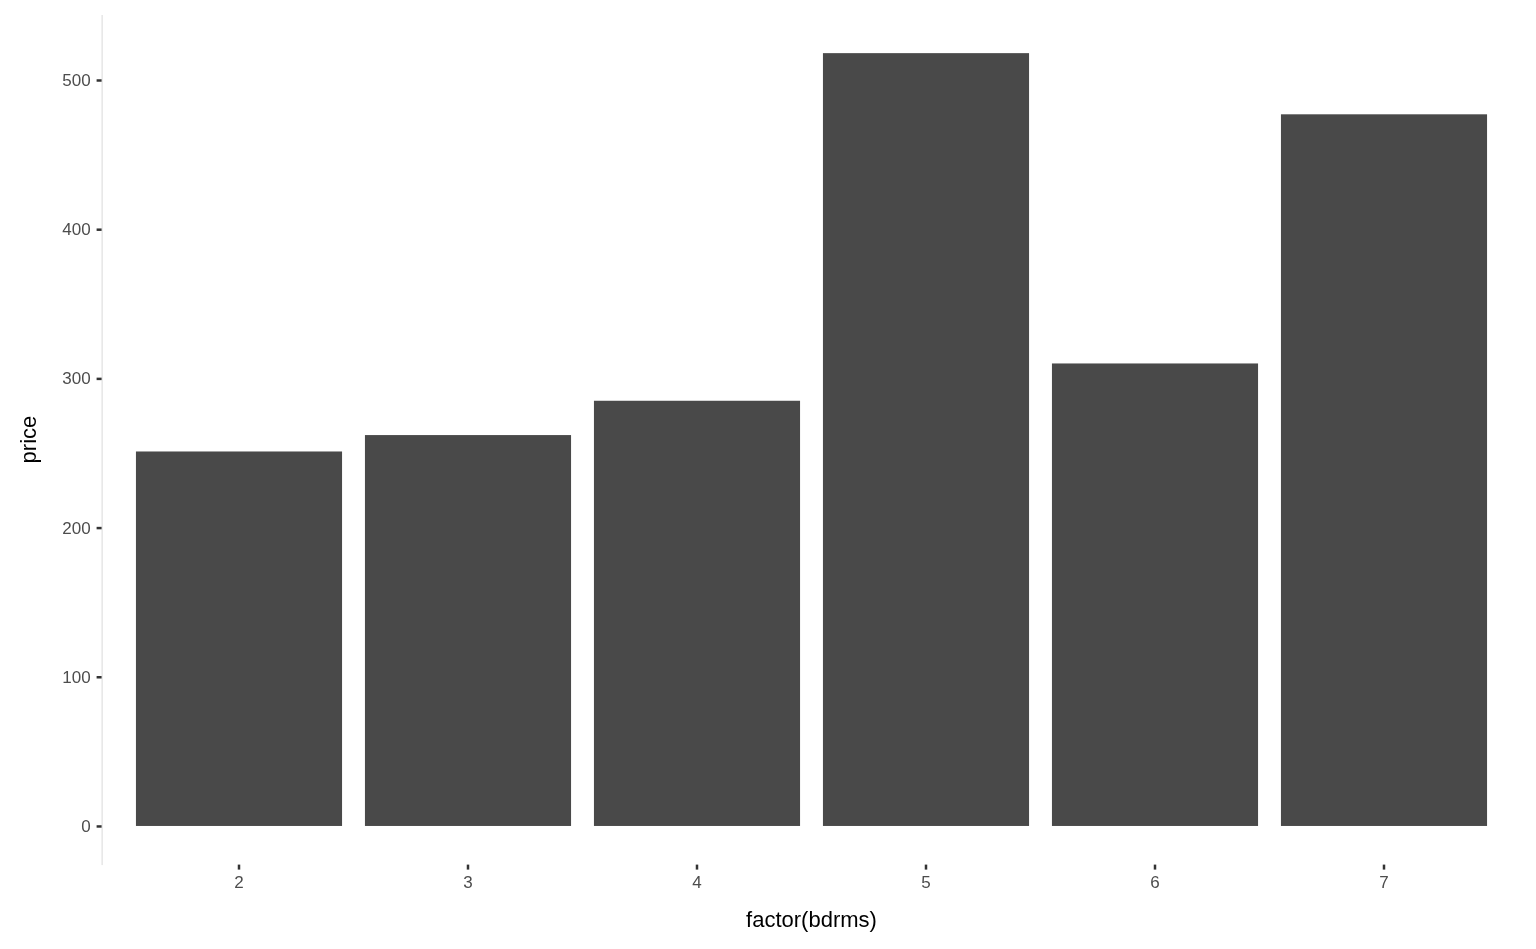 The height and width of the screenshot is (949, 1536). I want to click on y-axis-title: price, so click(28, 439).